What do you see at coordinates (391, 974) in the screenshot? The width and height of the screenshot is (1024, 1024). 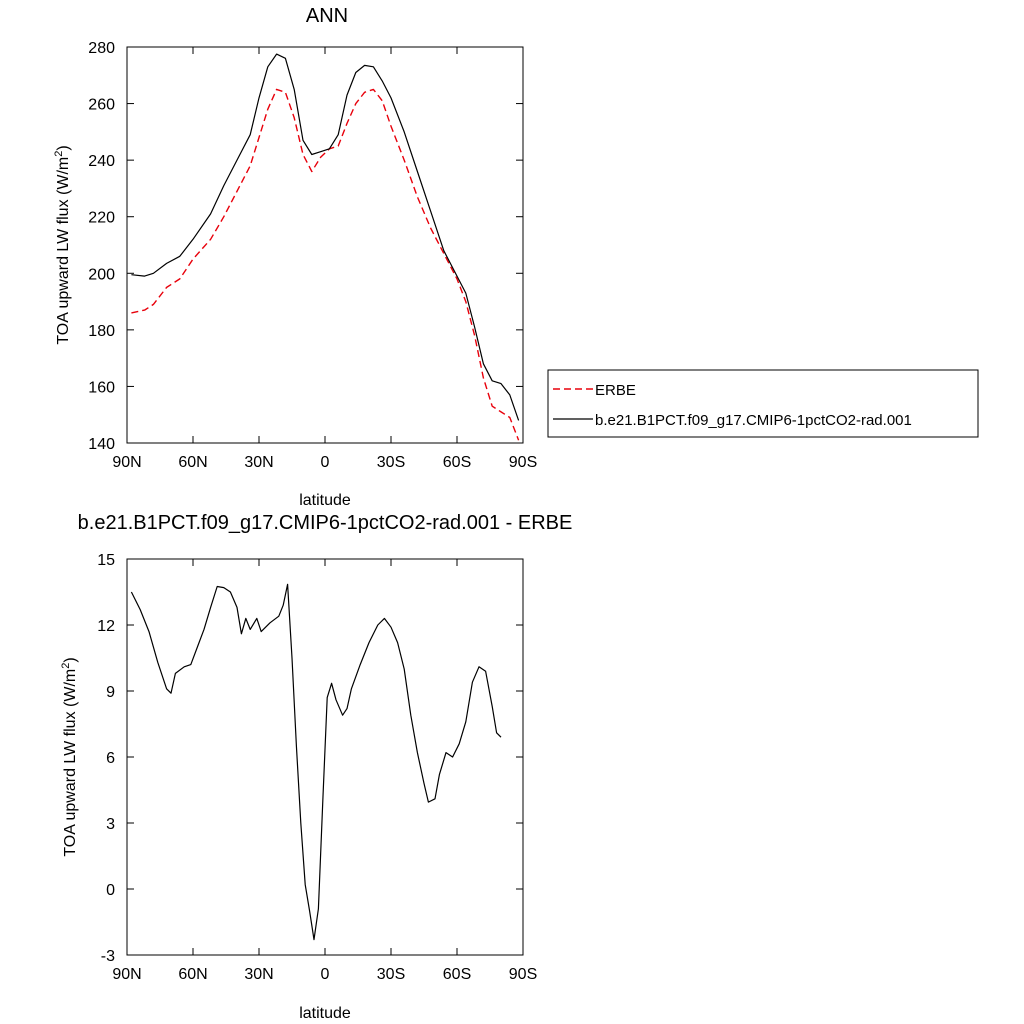 I see `bottom-x-tick-label: 30S` at bounding box center [391, 974].